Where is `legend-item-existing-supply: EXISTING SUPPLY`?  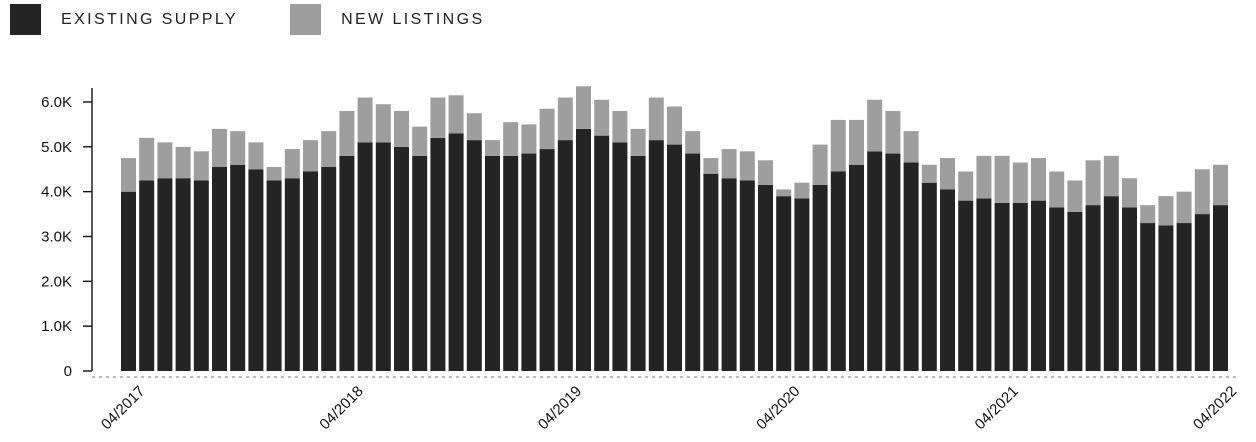 legend-item-existing-supply: EXISTING SUPPLY is located at coordinates (124, 19).